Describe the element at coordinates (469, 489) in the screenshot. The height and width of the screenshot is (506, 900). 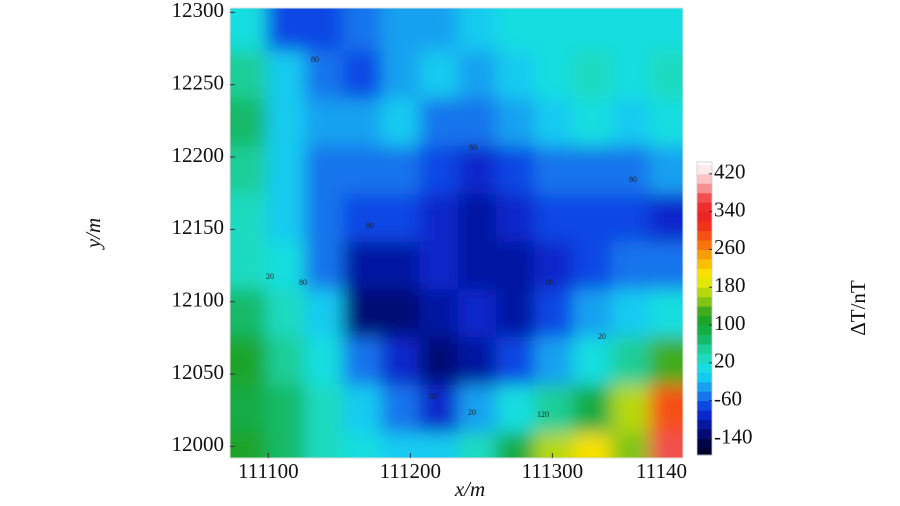
I see `x-axis-label: x/m` at that location.